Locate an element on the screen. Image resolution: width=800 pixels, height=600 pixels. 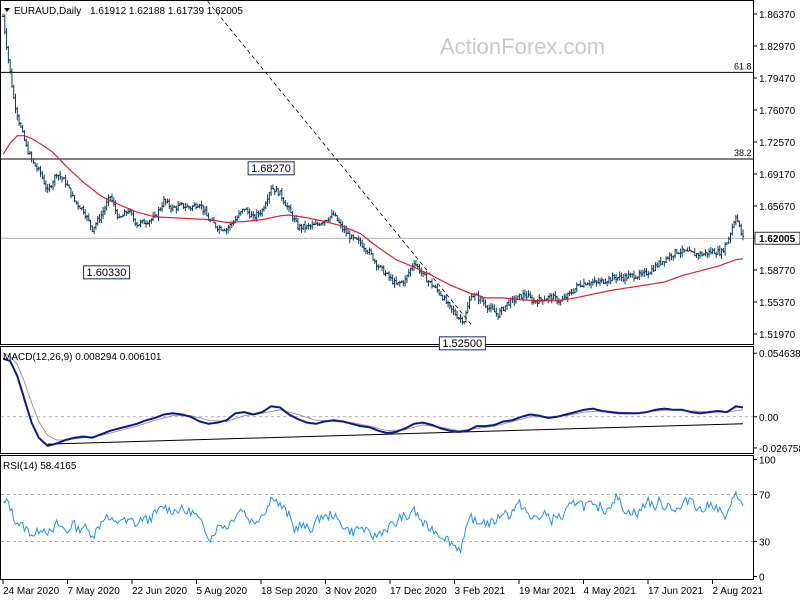
x-tick-label: 17 Jun 2021 is located at coordinates (675, 591).